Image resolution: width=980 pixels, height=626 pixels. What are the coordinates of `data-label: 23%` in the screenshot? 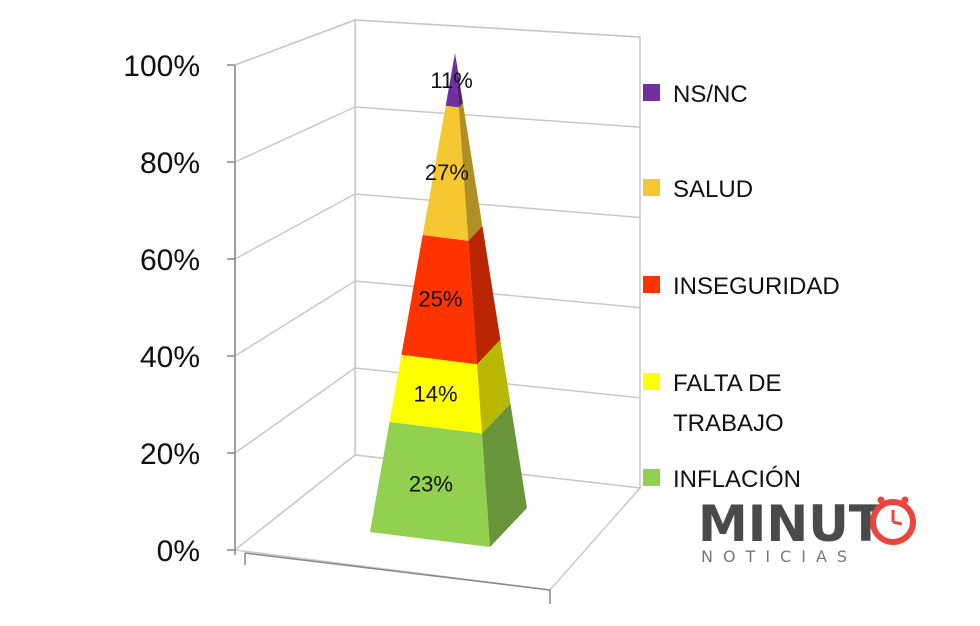 It's located at (431, 484).